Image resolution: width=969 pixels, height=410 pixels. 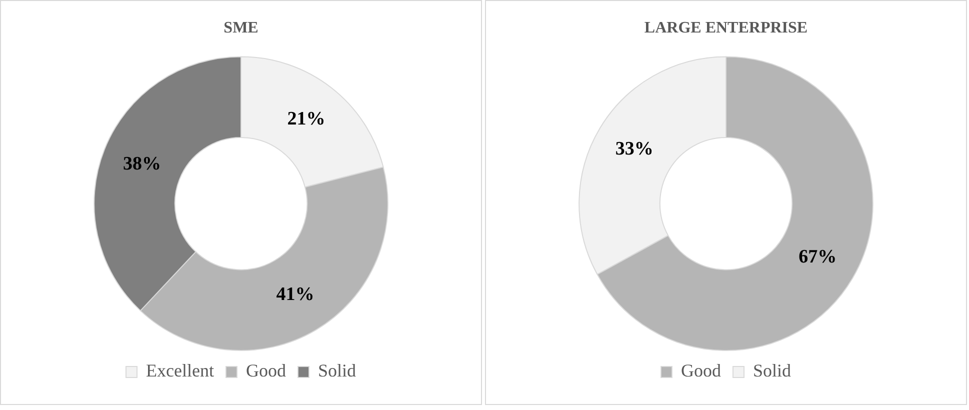 I want to click on chart-title: SME, so click(x=241, y=28).